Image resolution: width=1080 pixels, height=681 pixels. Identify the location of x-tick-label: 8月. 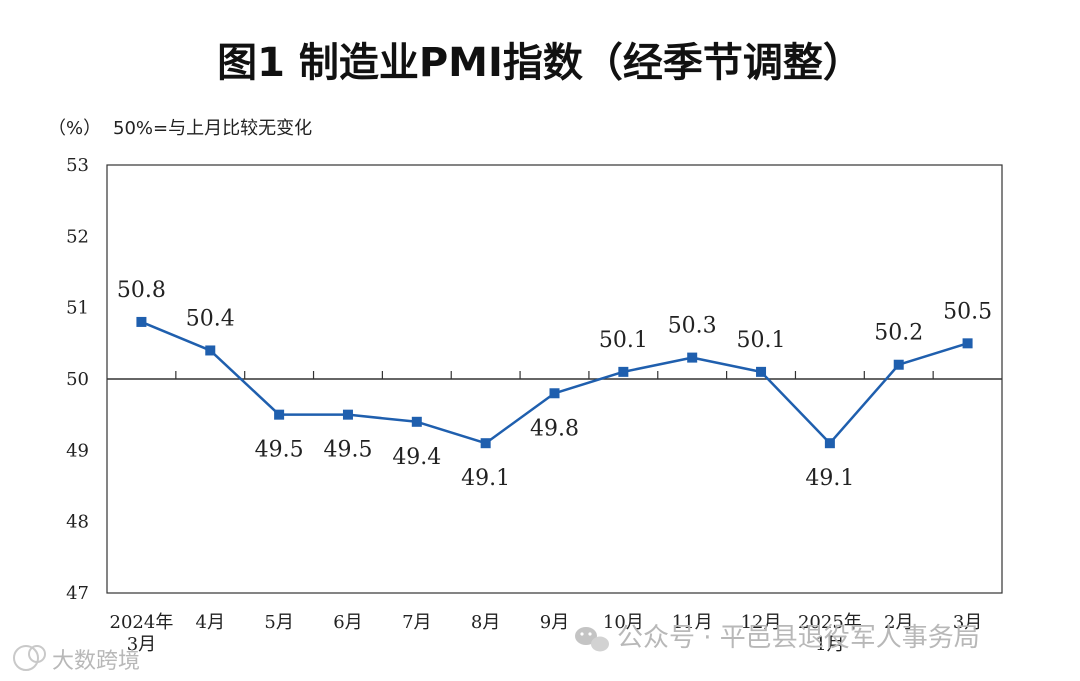
(485, 622).